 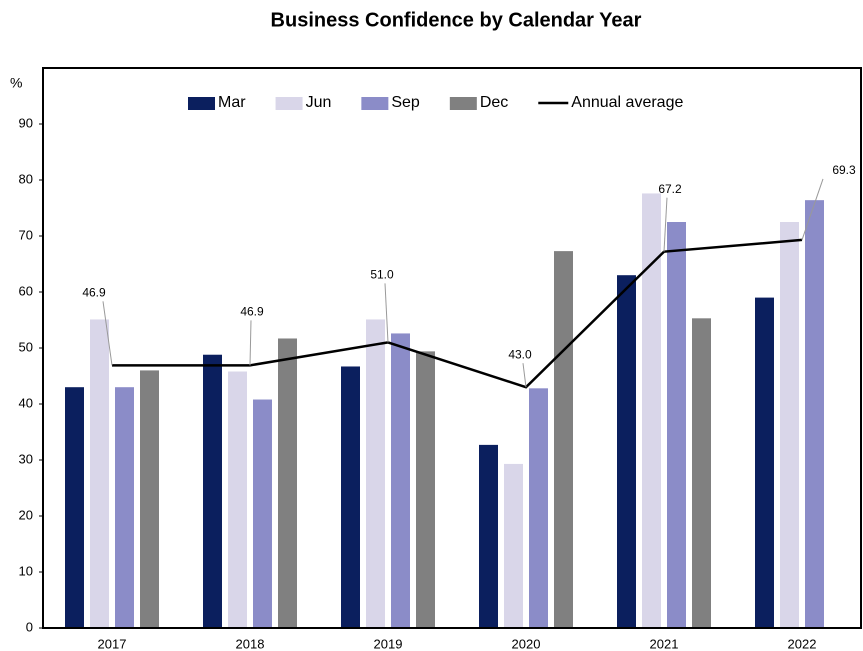 What do you see at coordinates (405, 102) in the screenshot?
I see `legend-label: Sep` at bounding box center [405, 102].